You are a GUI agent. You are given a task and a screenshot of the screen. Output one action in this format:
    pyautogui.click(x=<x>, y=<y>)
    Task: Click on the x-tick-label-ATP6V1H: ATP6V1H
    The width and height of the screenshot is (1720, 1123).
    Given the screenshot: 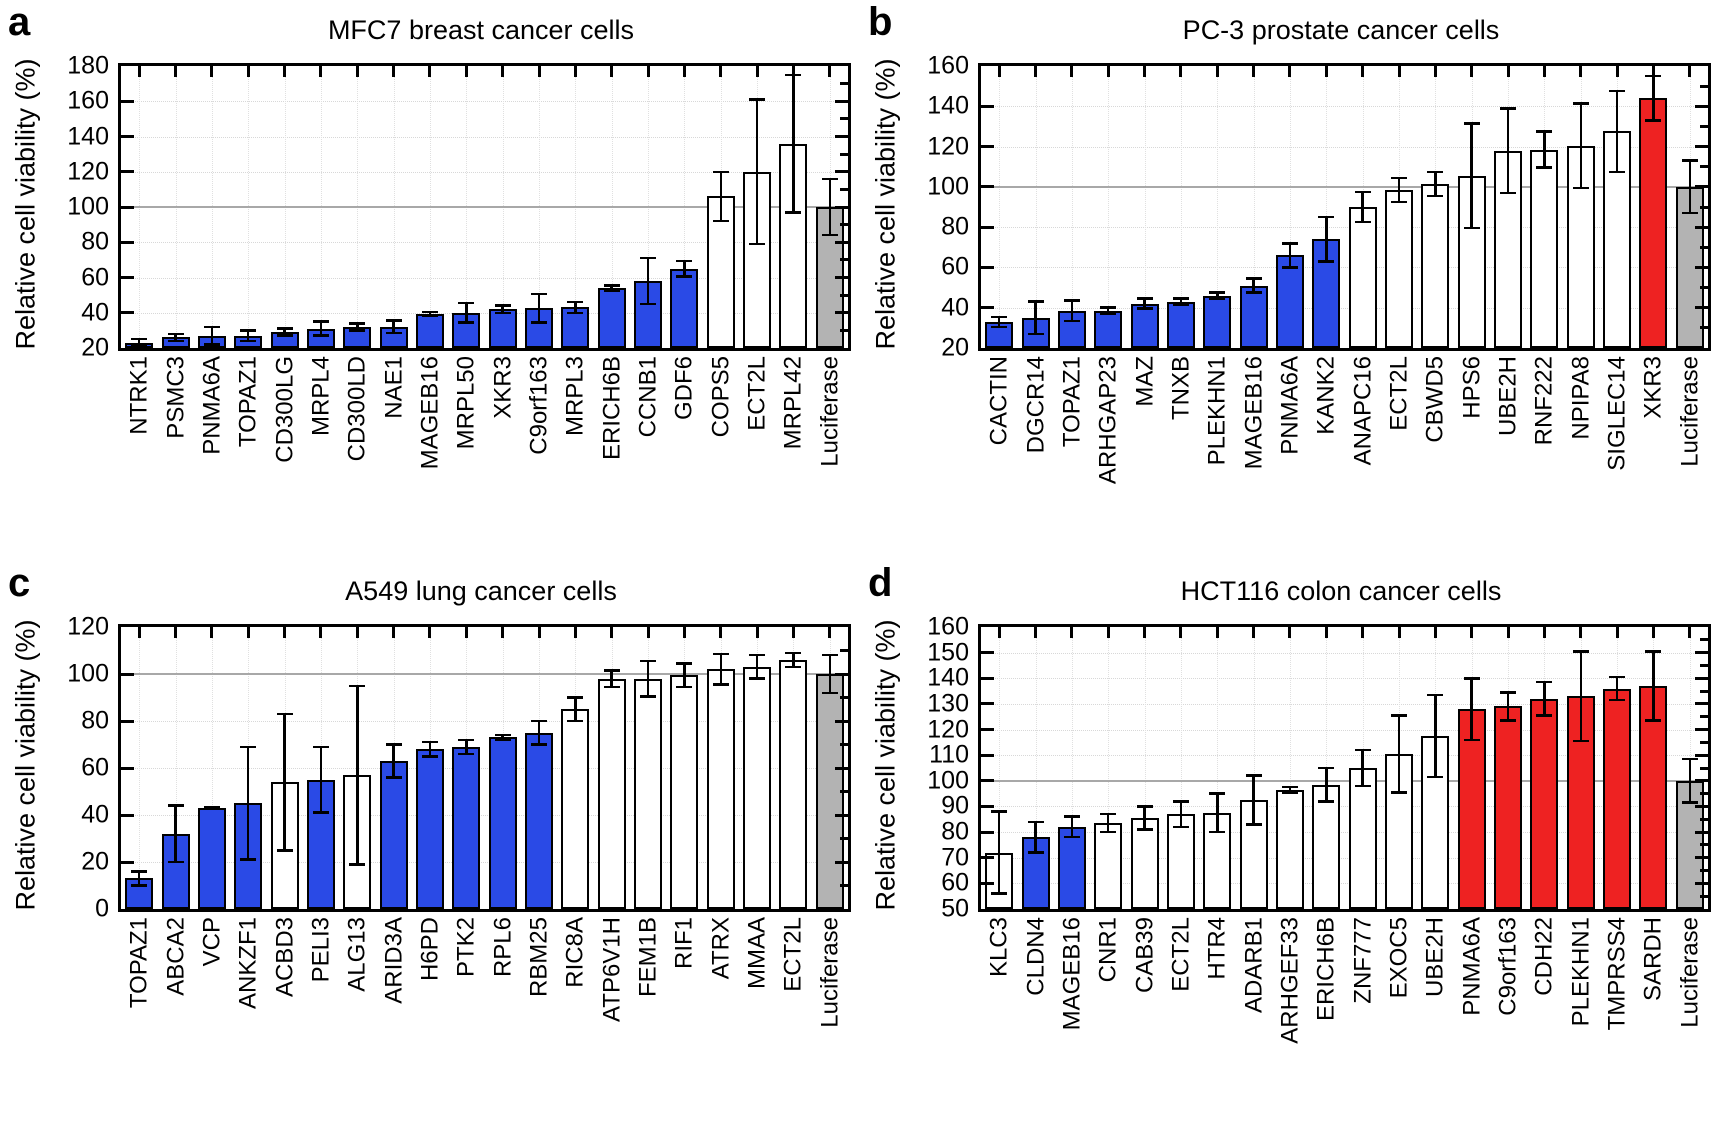 What is the action you would take?
    pyautogui.click(x=612, y=969)
    